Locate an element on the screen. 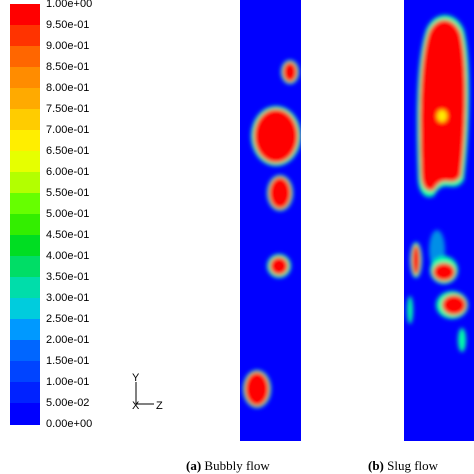  colorbar-tick-label: 8.00e-01 is located at coordinates (68, 88).